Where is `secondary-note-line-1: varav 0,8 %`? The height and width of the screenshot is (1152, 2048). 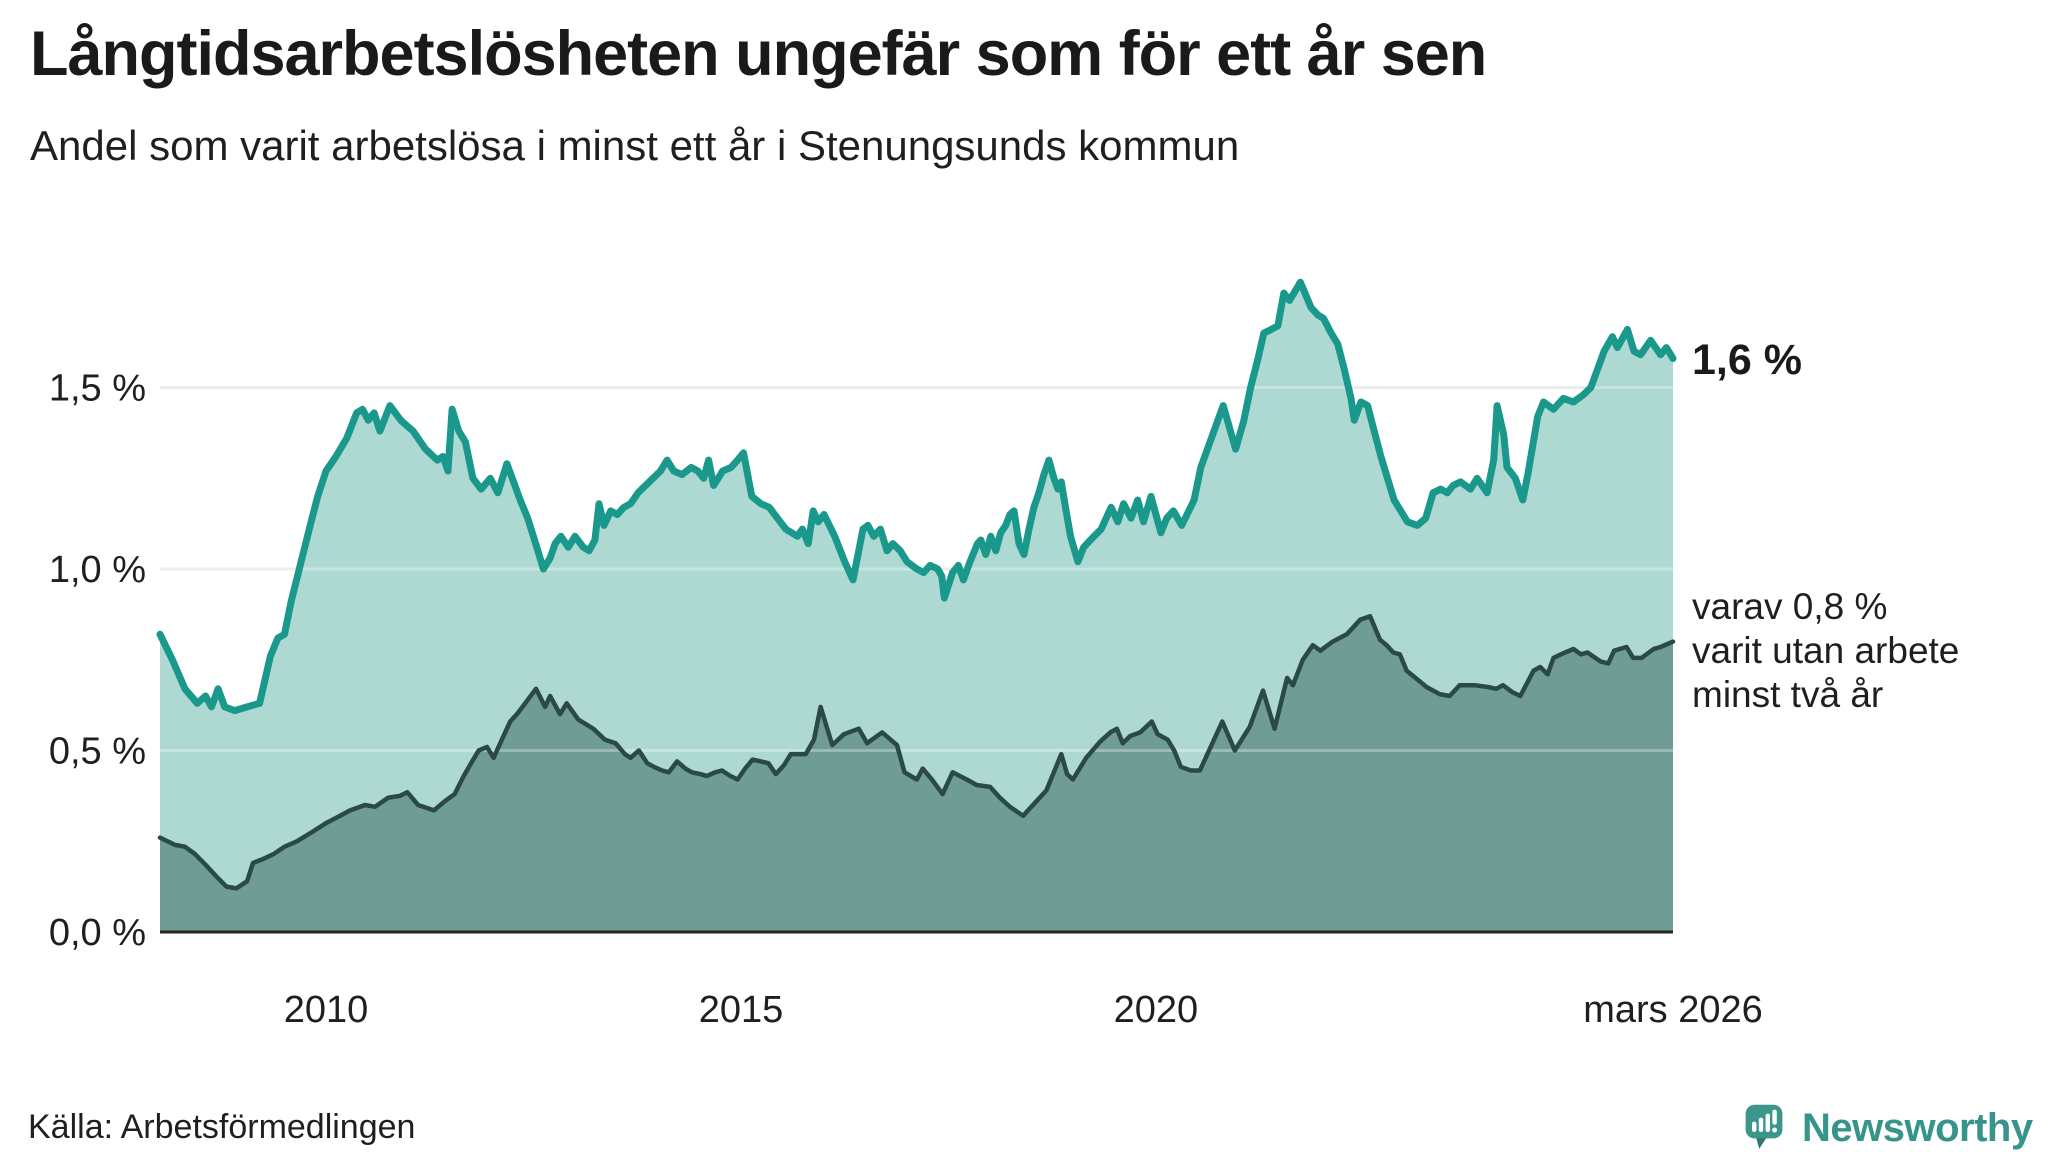
secondary-note-line-1: varav 0,8 % is located at coordinates (1790, 606).